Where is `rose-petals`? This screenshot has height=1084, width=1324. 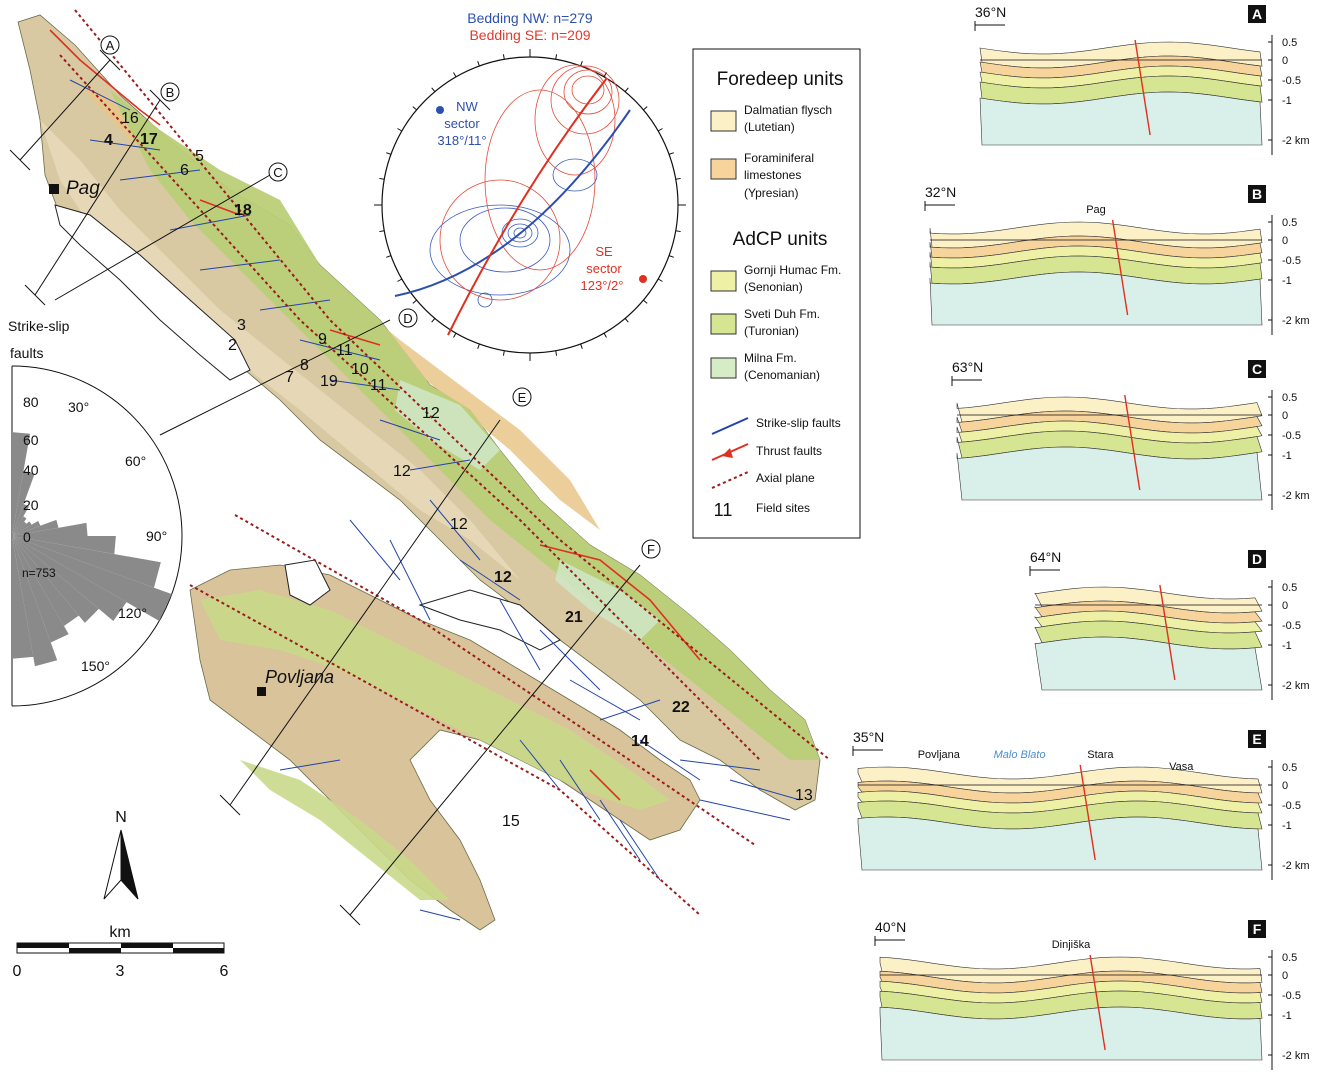 rose-petals is located at coordinates (92, 549).